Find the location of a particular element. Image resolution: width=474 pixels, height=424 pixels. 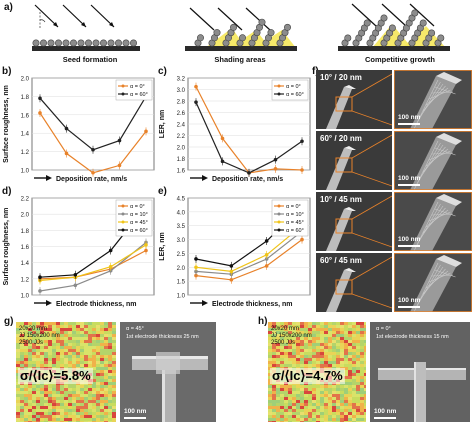

junction-size-label: JJ 150x200 nm is located at coordinates (291, 336).